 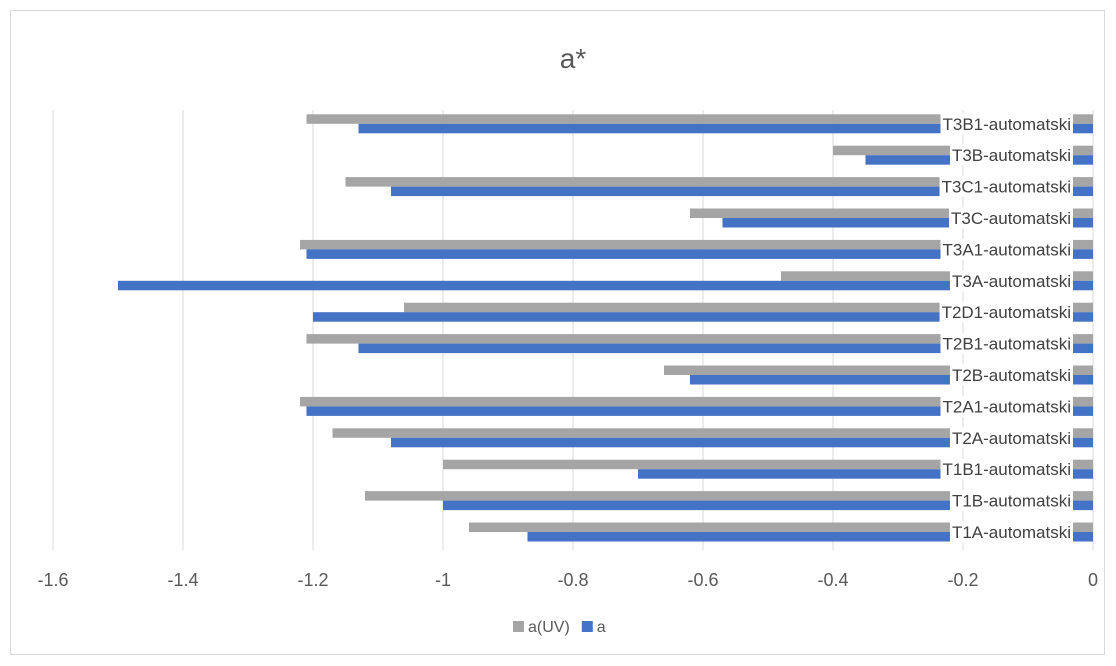 I want to click on category-label: T1A-automatski, so click(x=1011, y=532).